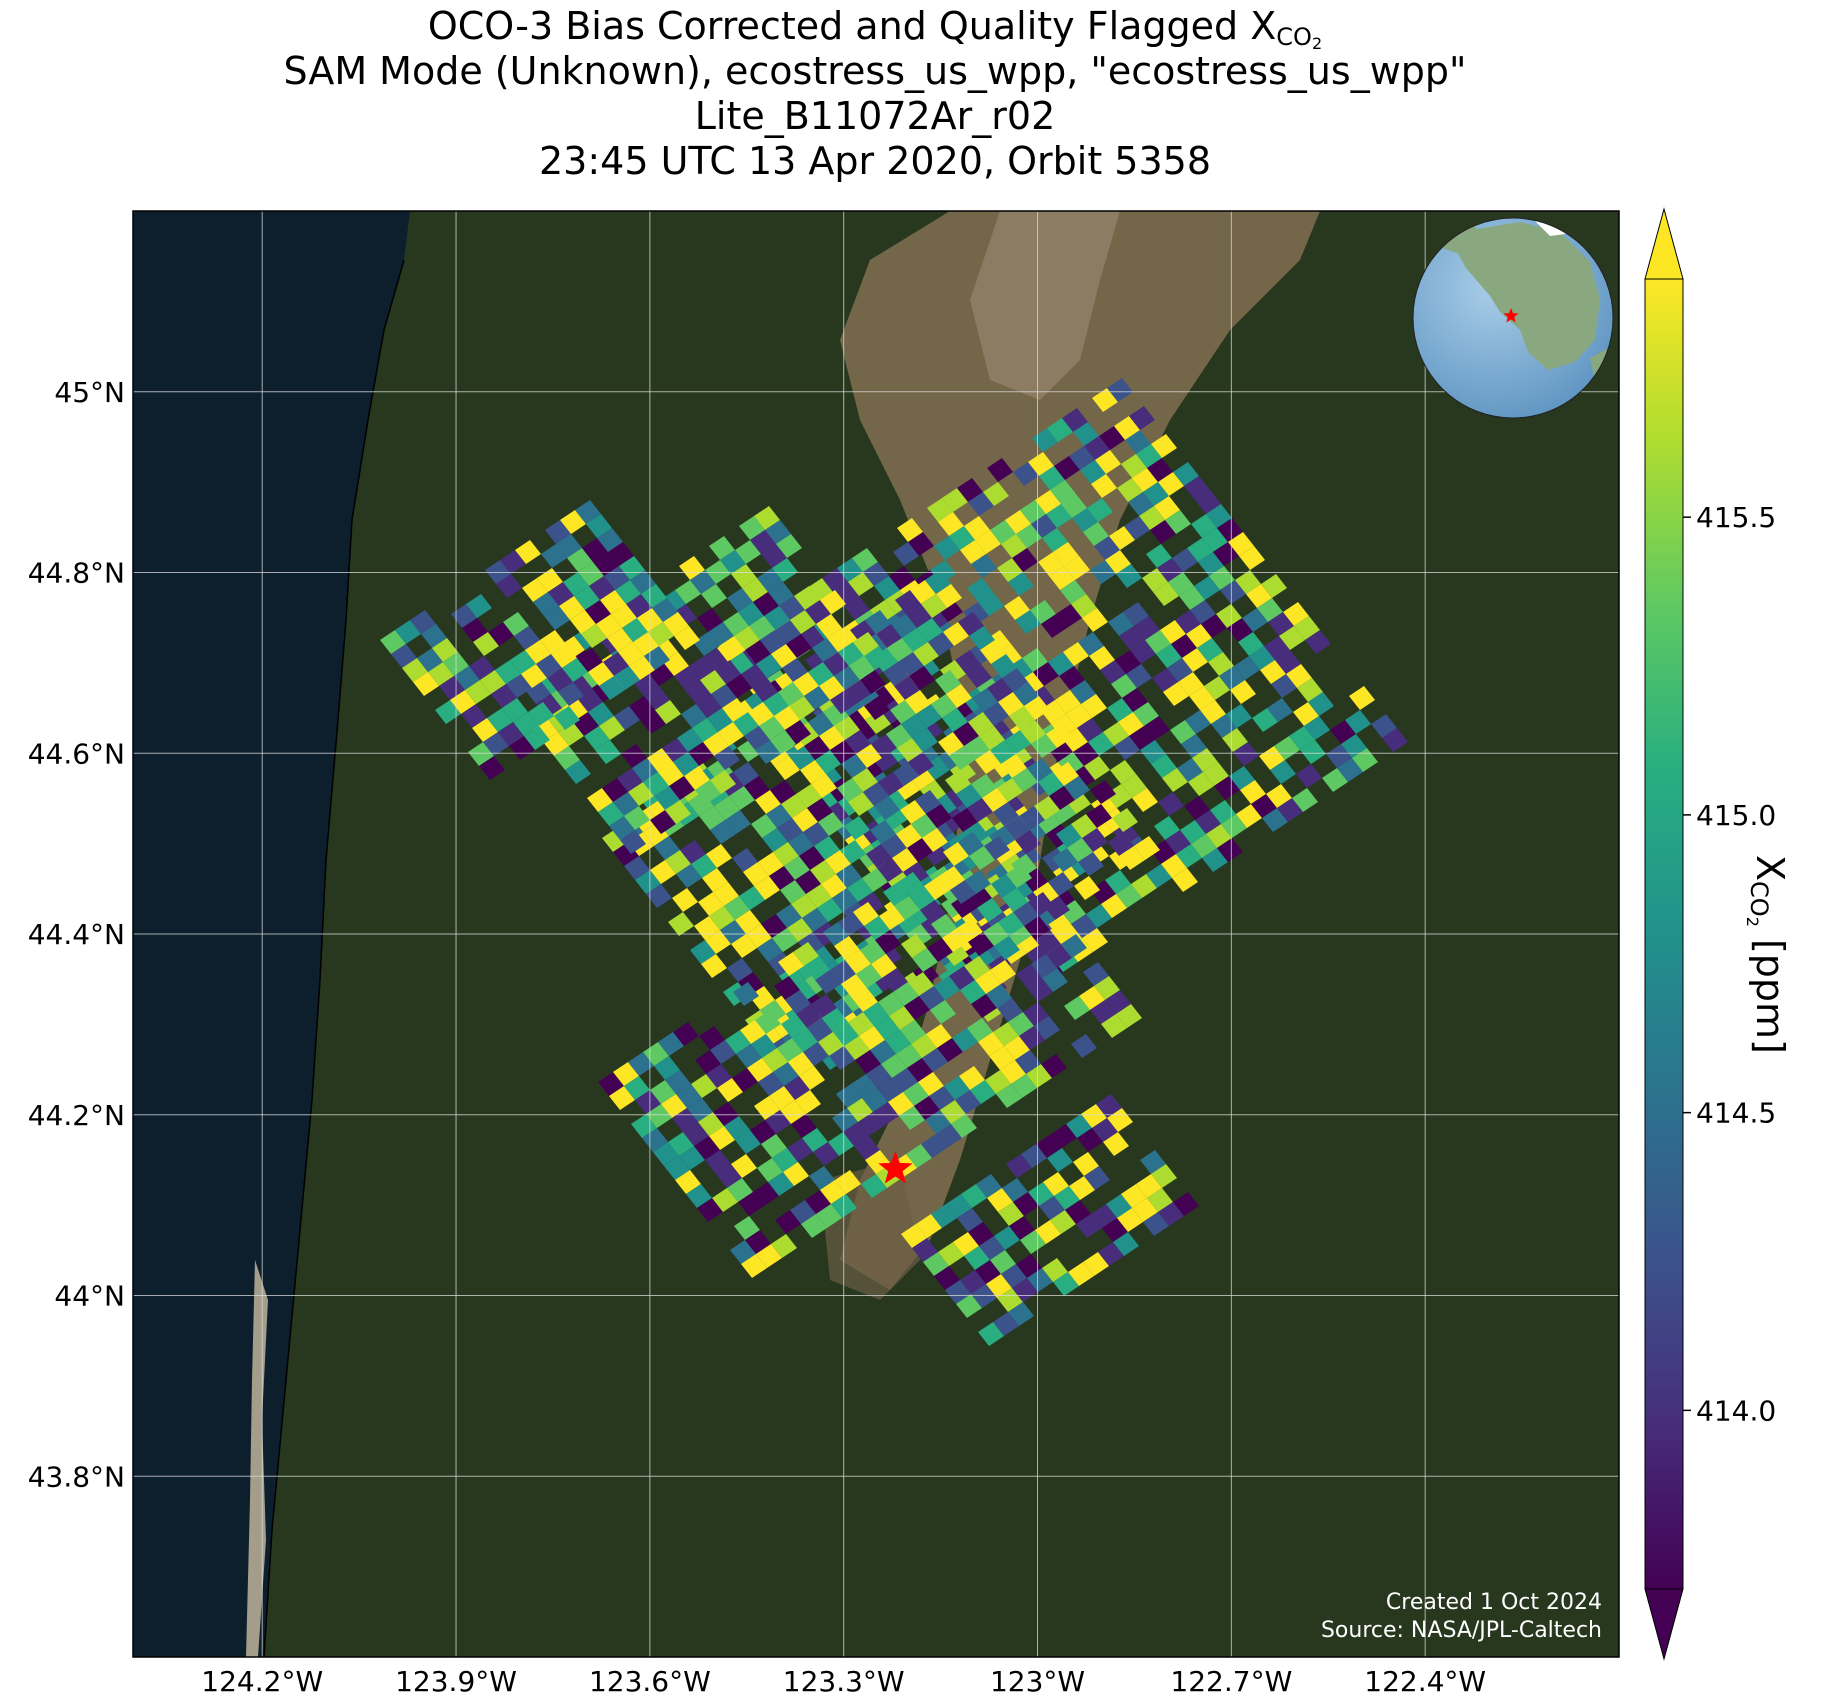 The width and height of the screenshot is (1838, 1706). Describe the element at coordinates (1664, 243) in the screenshot. I see `colorbar-extend-max` at that location.